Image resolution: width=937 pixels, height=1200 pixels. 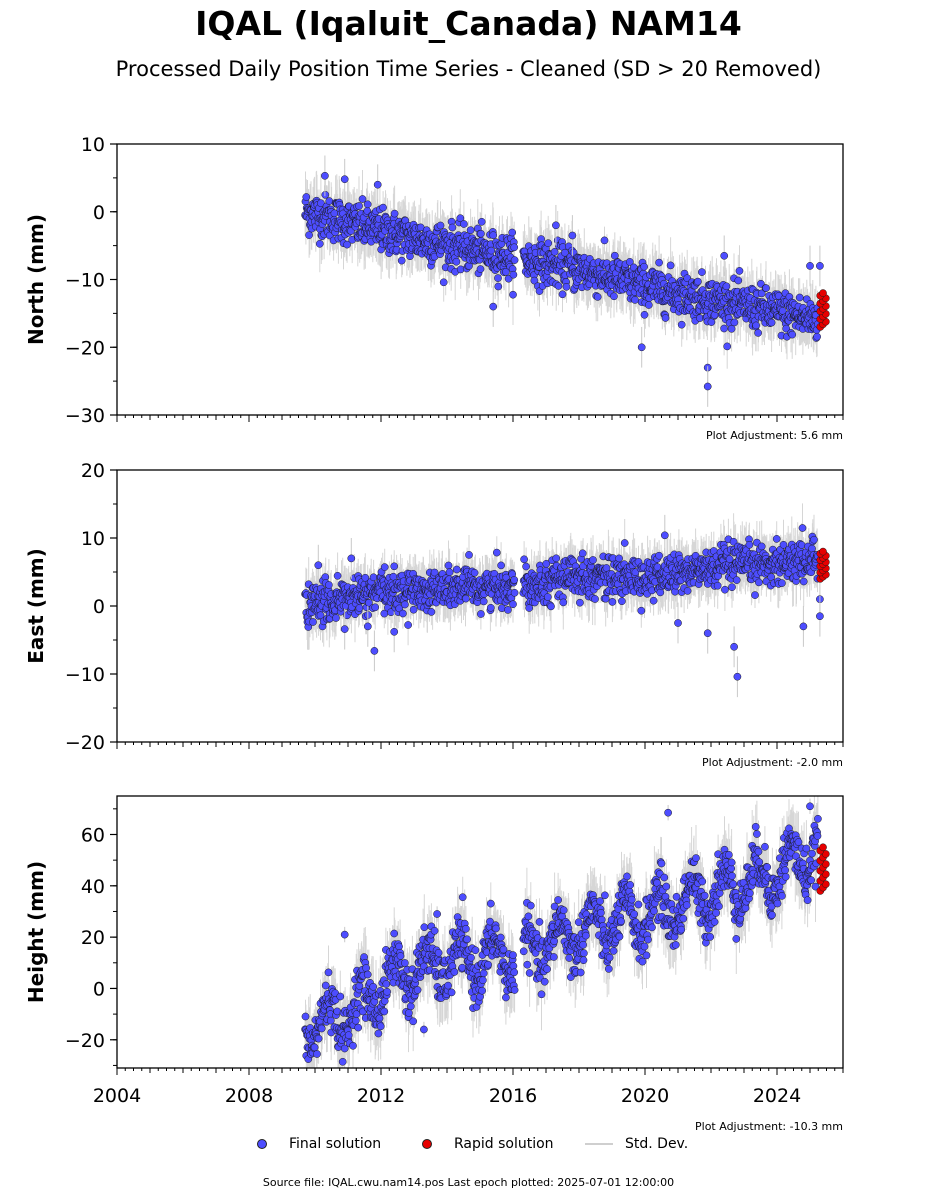 I want to click on y-tick-label: 0, so click(x=99, y=989).